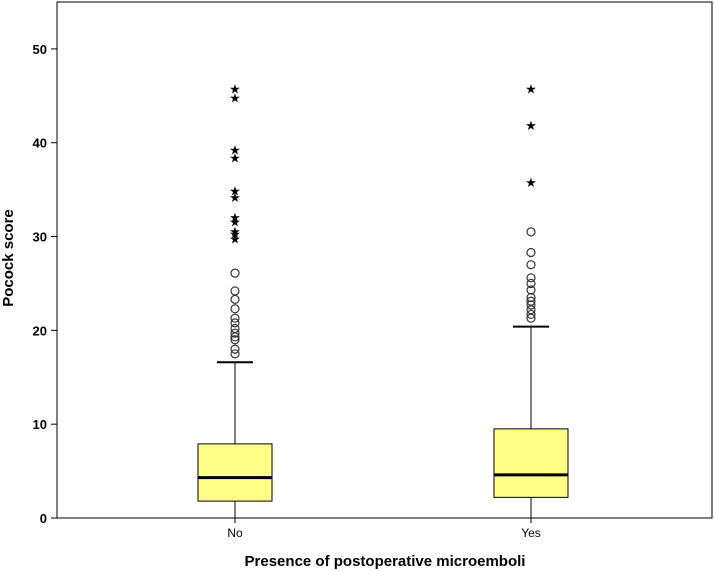  Describe the element at coordinates (235, 533) in the screenshot. I see `x-tick-label-no: No` at that location.